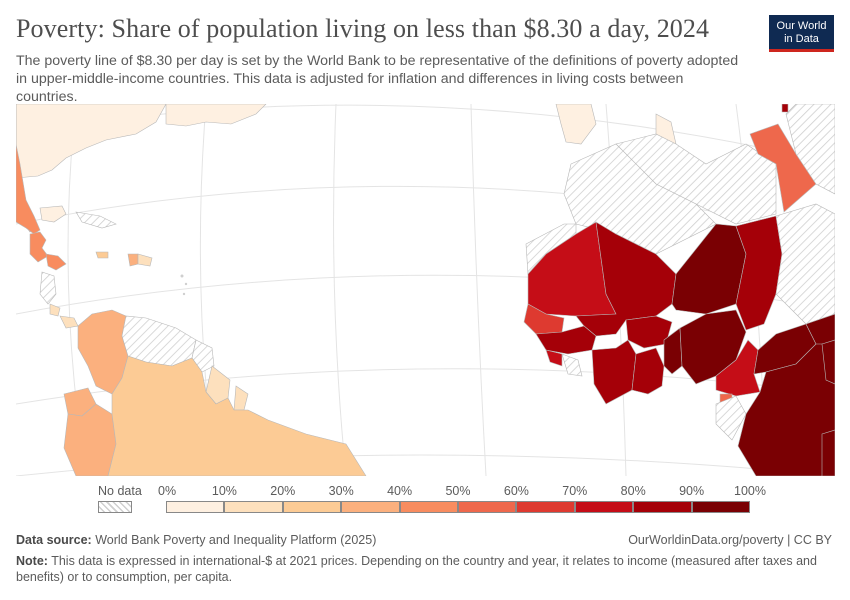  What do you see at coordinates (203, 356) in the screenshot?
I see `country-guyana` at bounding box center [203, 356].